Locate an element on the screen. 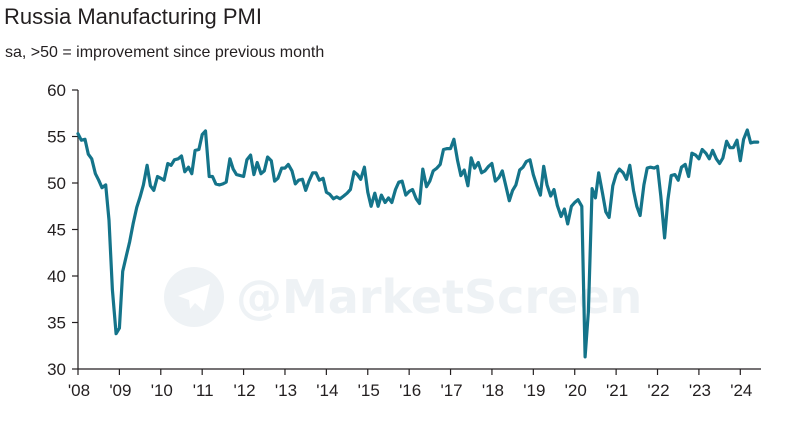 The width and height of the screenshot is (802, 424). x-tick-label: '10 is located at coordinates (162, 390).